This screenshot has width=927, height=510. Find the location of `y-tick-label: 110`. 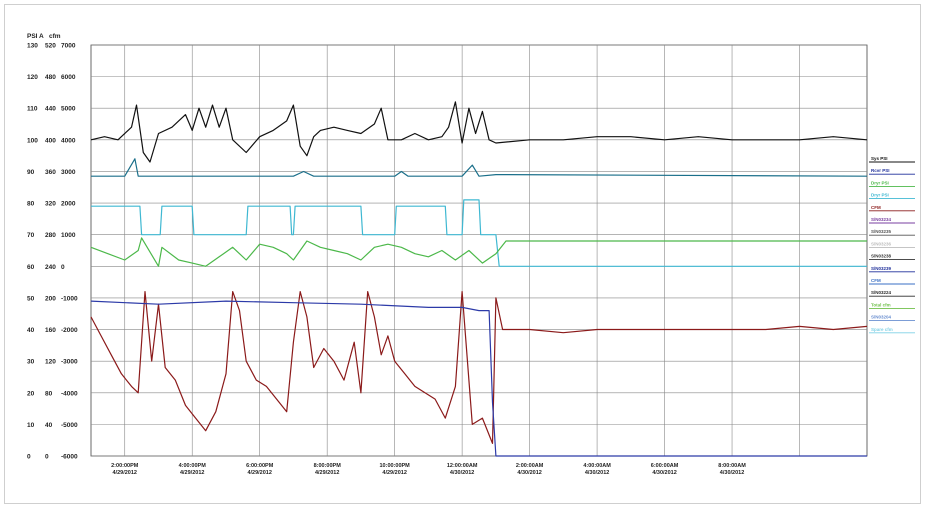

y-tick-label: 110 is located at coordinates (32, 109).